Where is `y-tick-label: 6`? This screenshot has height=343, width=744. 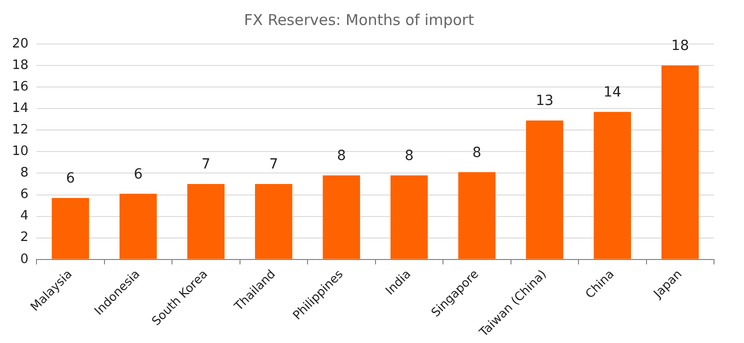 y-tick-label: 6 is located at coordinates (24, 194).